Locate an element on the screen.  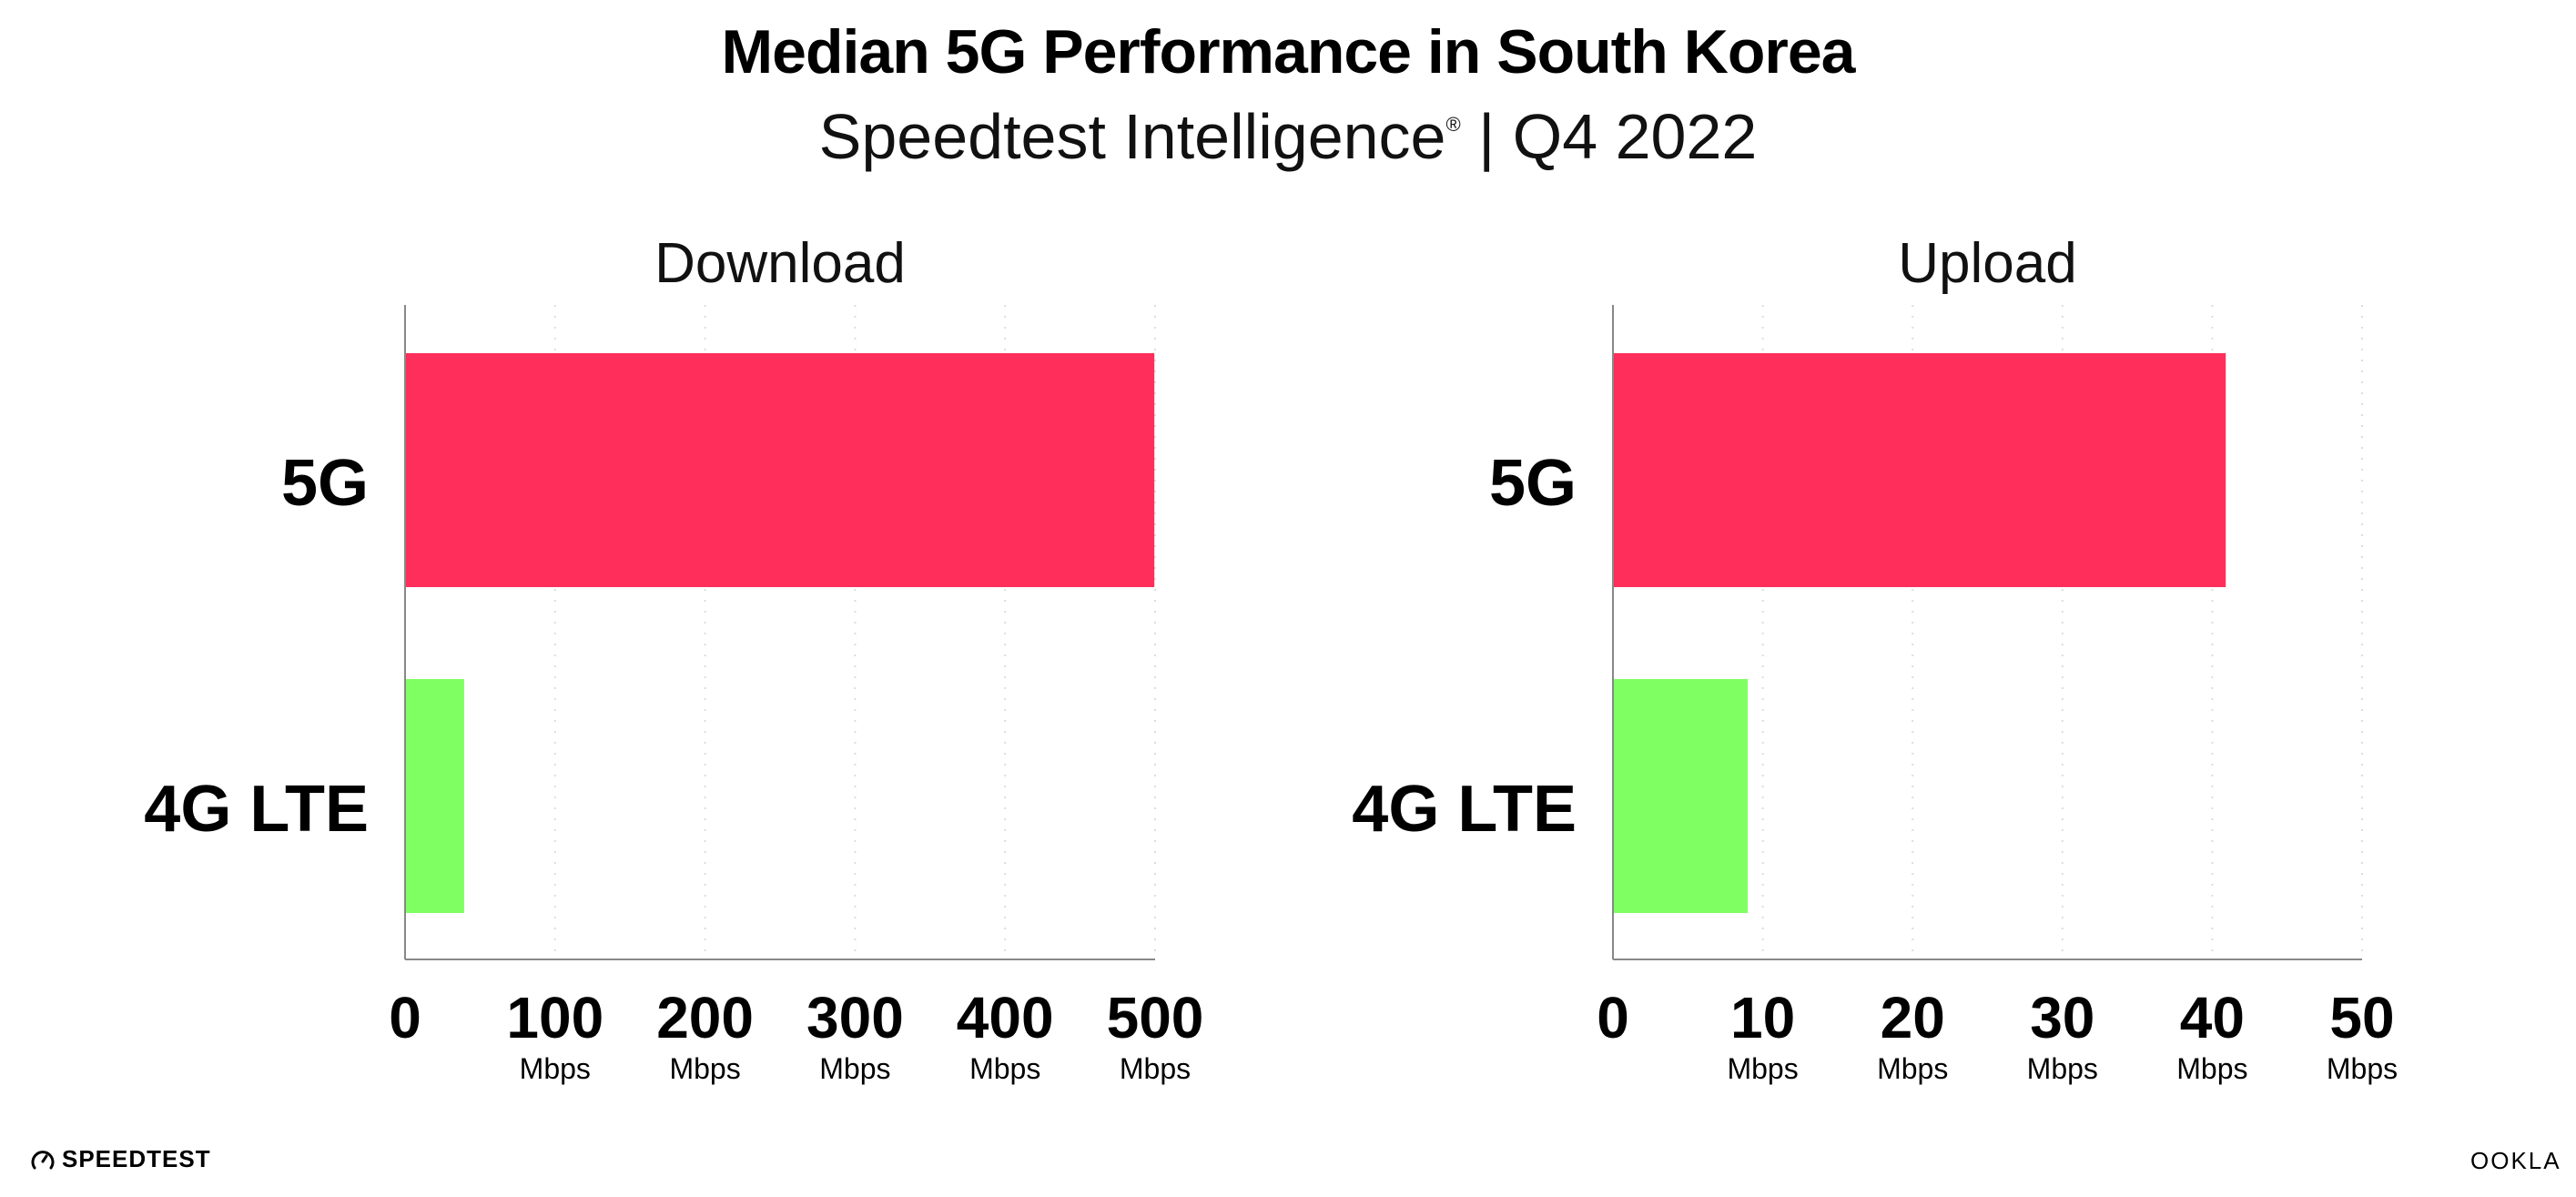
subtitle-period: | Q4 2022 is located at coordinates (1618, 136).